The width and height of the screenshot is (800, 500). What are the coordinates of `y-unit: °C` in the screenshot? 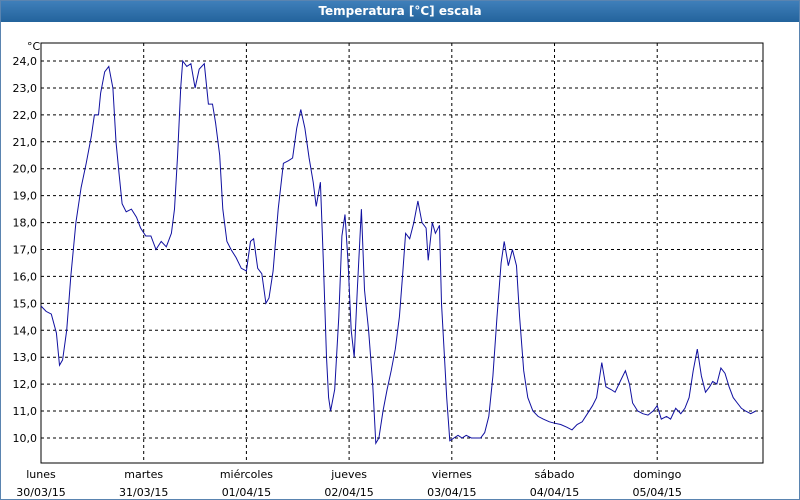 It's located at (34, 46).